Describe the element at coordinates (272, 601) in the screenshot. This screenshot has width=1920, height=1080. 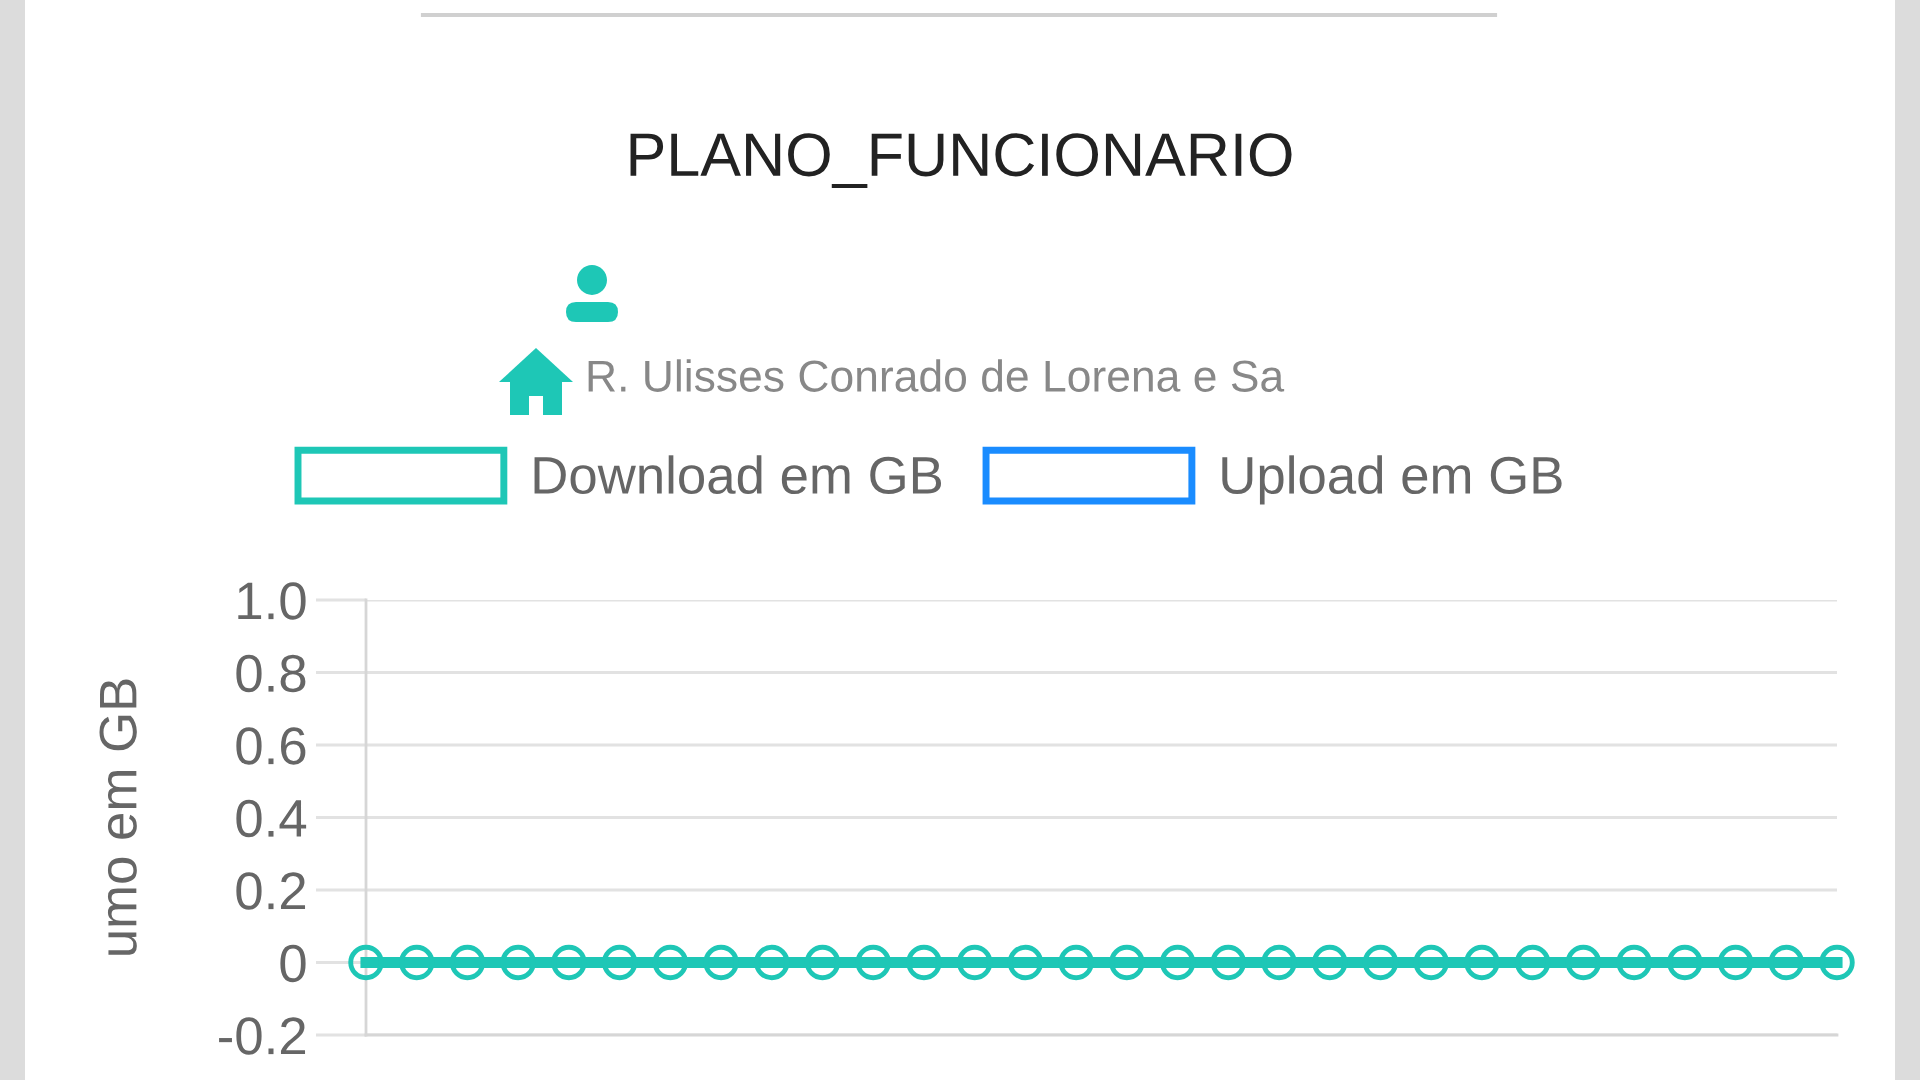
I see `y-tick-label: 1.0` at that location.